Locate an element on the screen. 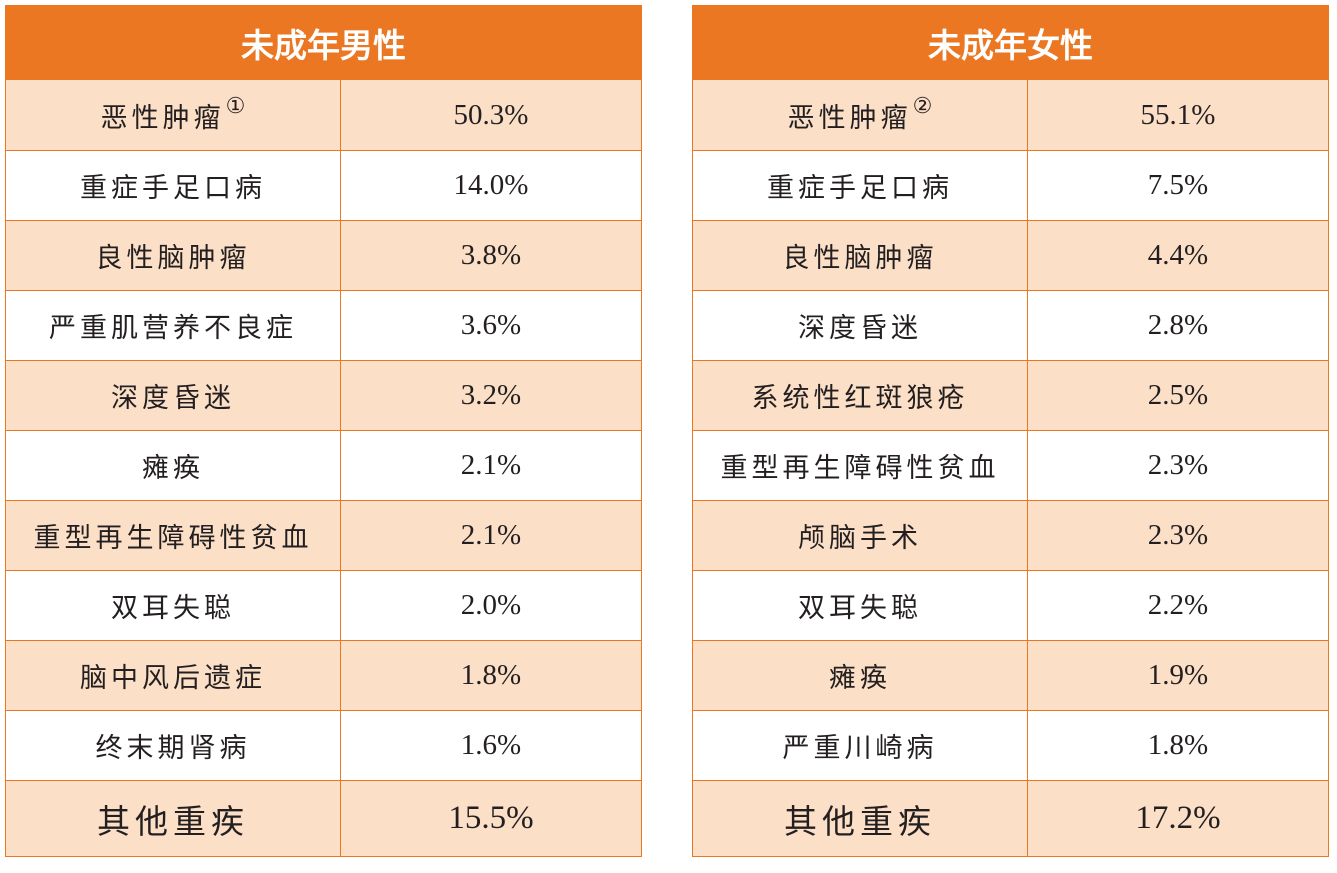 This screenshot has height=873, width=1337. table-row: 严重川崎病 1.8% is located at coordinates (1010, 745).